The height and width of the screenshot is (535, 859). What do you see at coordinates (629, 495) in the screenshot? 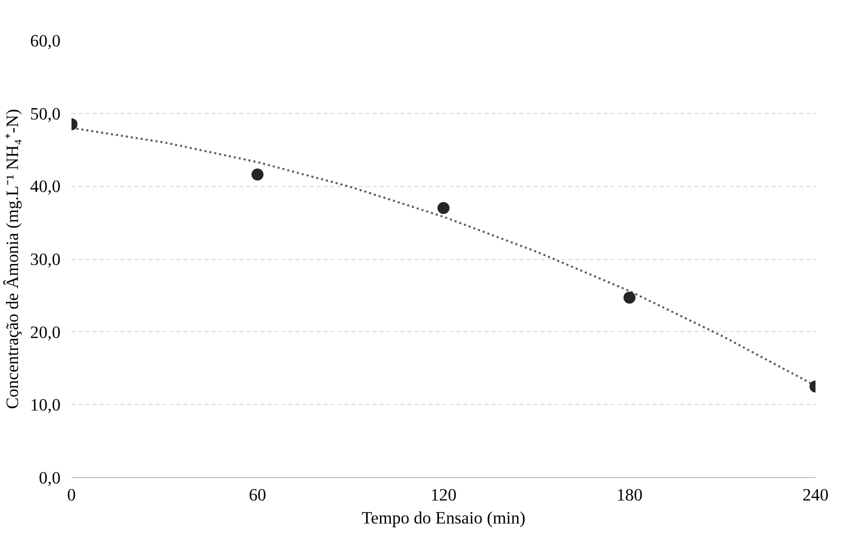
I see `x-tick-label: 180` at bounding box center [629, 495].